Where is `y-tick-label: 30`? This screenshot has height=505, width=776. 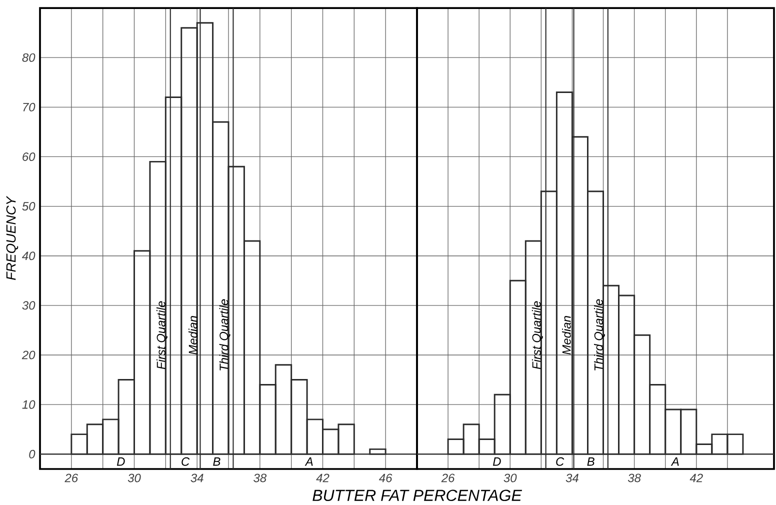
y-tick-label: 30 is located at coordinates (29, 305).